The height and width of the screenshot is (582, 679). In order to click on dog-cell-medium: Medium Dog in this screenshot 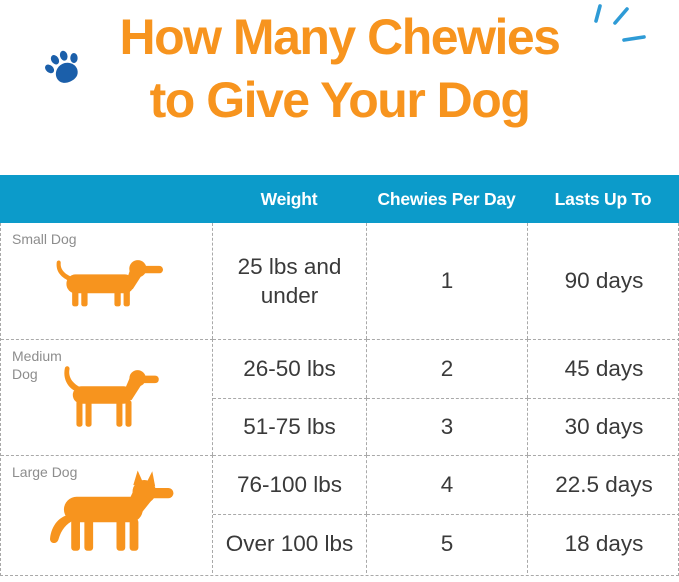, I will do `click(107, 397)`.